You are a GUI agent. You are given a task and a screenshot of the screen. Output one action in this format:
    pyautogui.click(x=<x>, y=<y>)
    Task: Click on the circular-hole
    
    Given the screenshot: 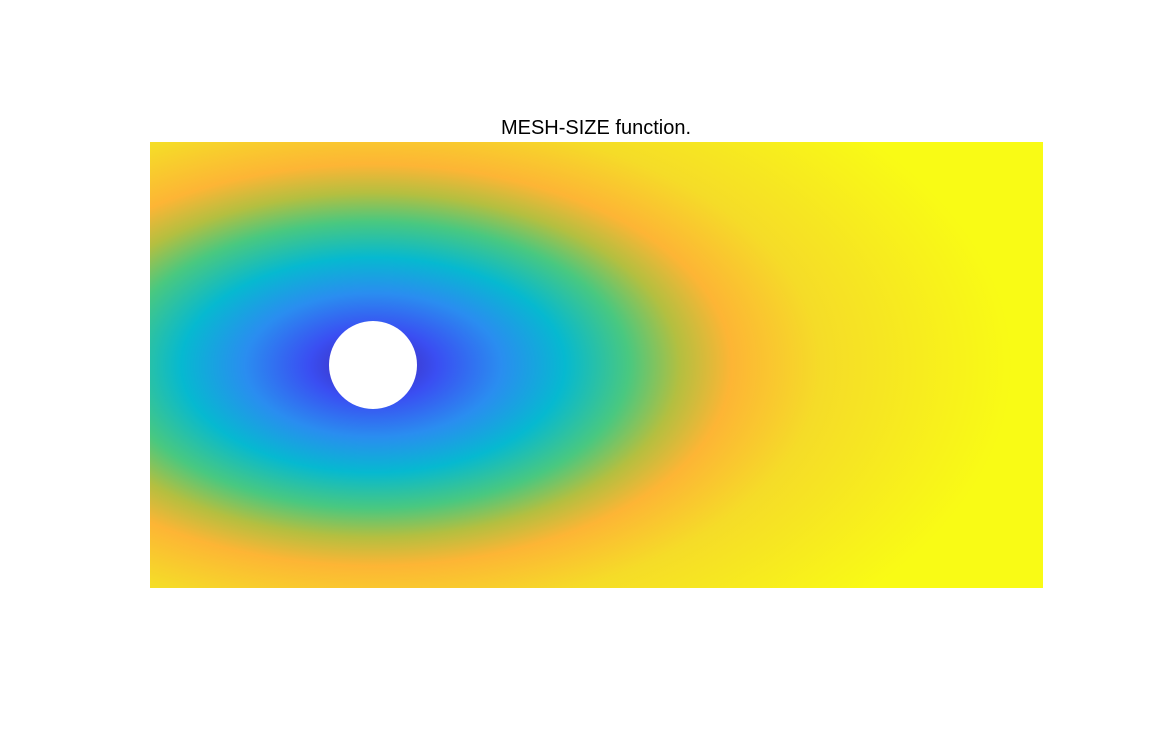 What is the action you would take?
    pyautogui.click(x=373, y=365)
    